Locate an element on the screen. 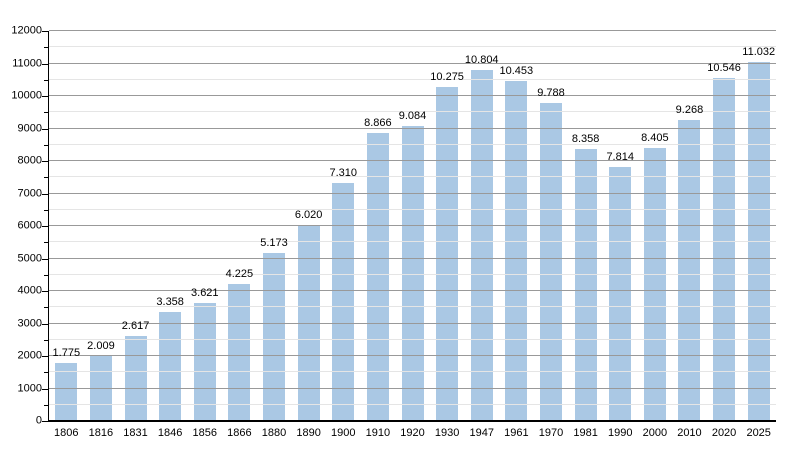  x-tick-label: 2020 is located at coordinates (724, 433).